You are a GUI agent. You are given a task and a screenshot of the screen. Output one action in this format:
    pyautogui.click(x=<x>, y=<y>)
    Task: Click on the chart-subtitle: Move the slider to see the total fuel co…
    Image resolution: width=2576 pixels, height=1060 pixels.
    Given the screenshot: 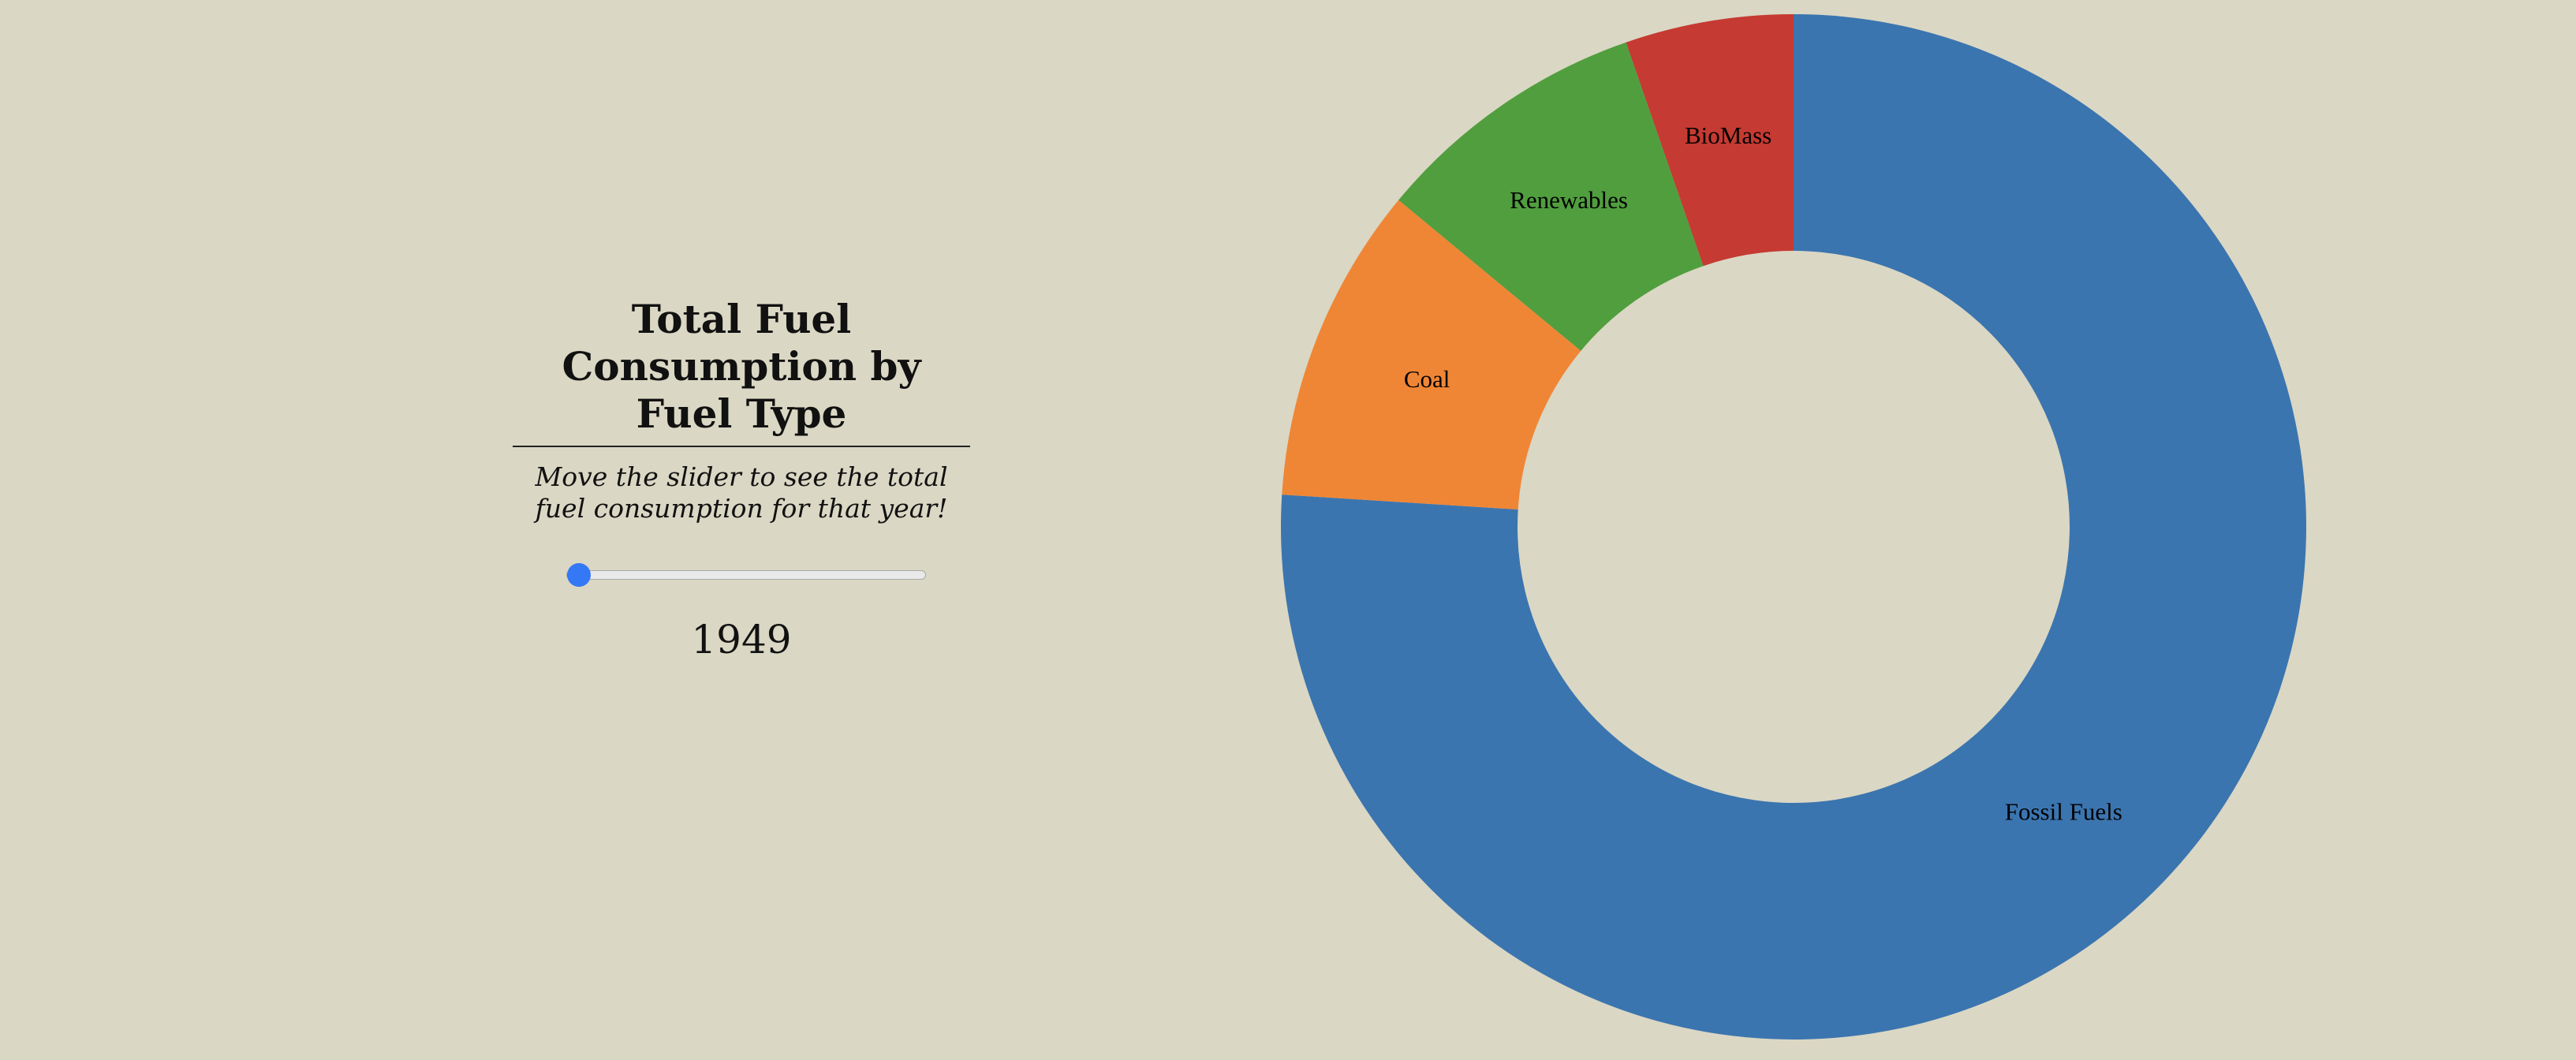 What is the action you would take?
    pyautogui.click(x=741, y=492)
    